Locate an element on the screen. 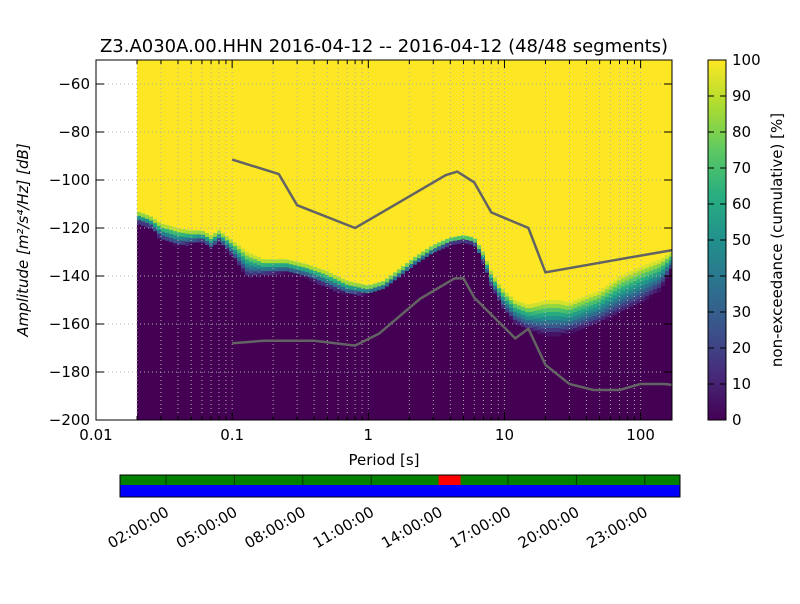 Image resolution: width=800 pixels, height=604 pixels. y-tick-label: −160 is located at coordinates (69, 324).